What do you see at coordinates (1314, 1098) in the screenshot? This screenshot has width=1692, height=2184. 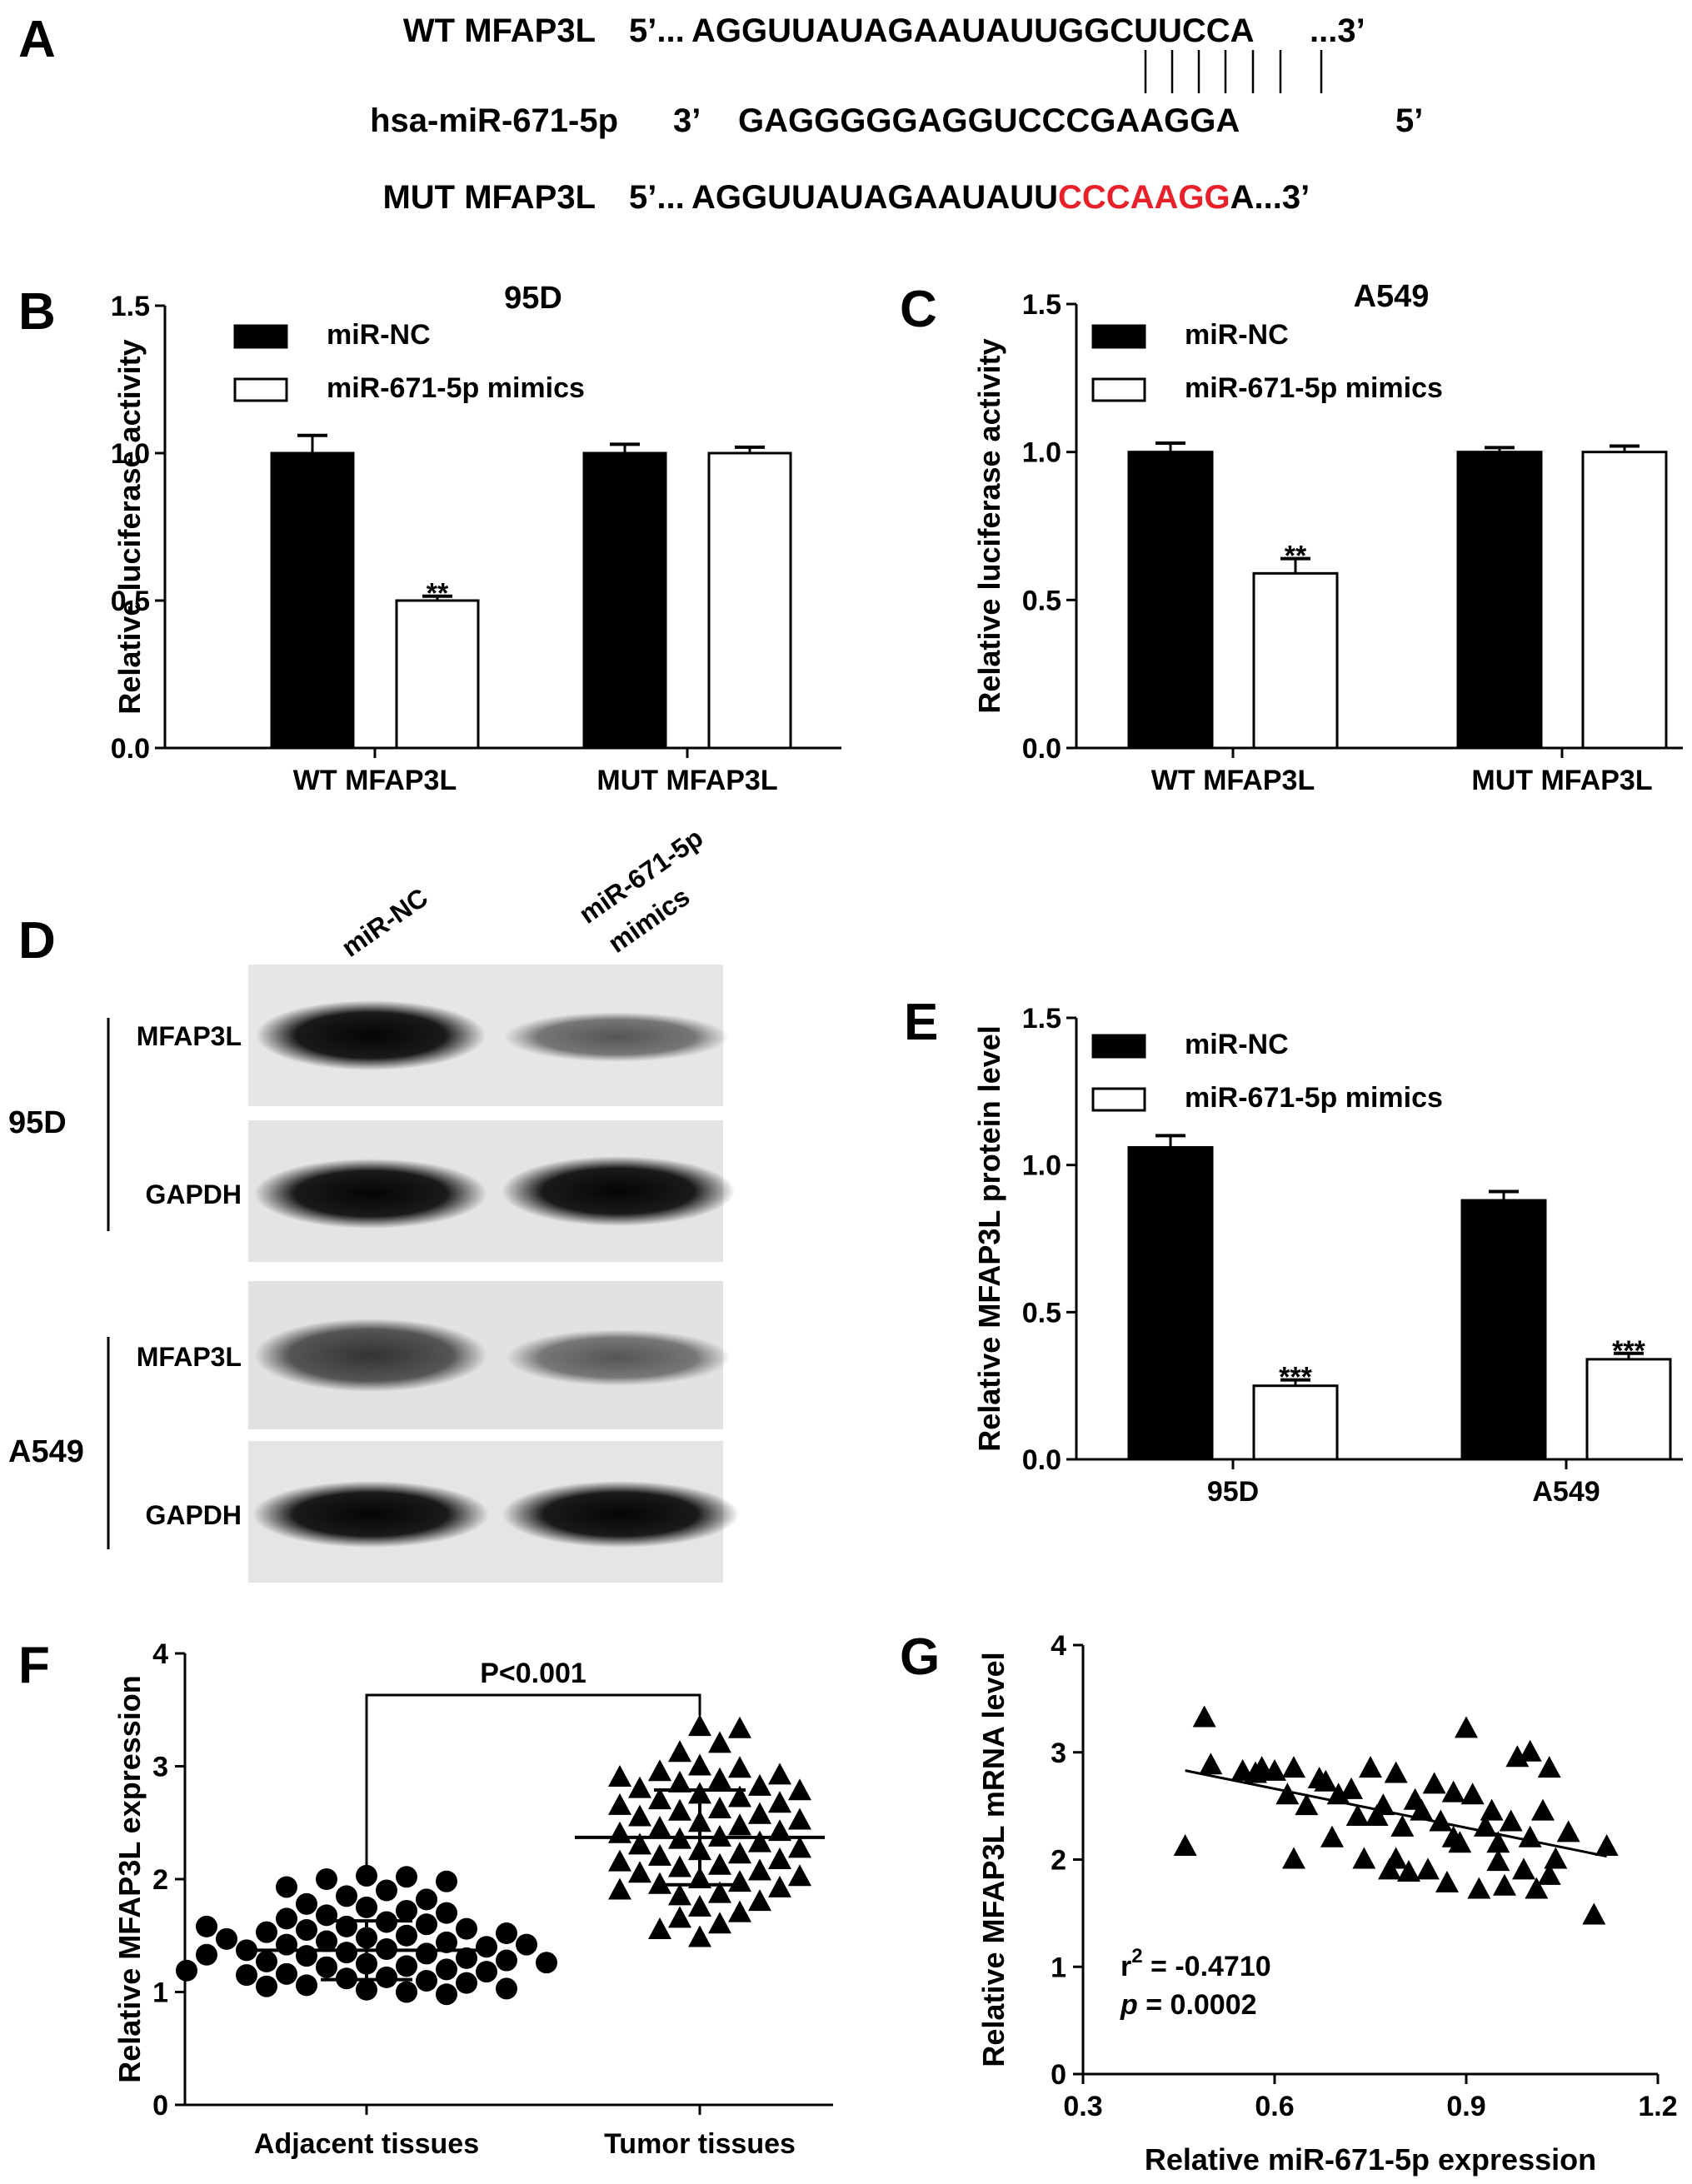 I see `legend-label: miR-671-5p mimics` at bounding box center [1314, 1098].